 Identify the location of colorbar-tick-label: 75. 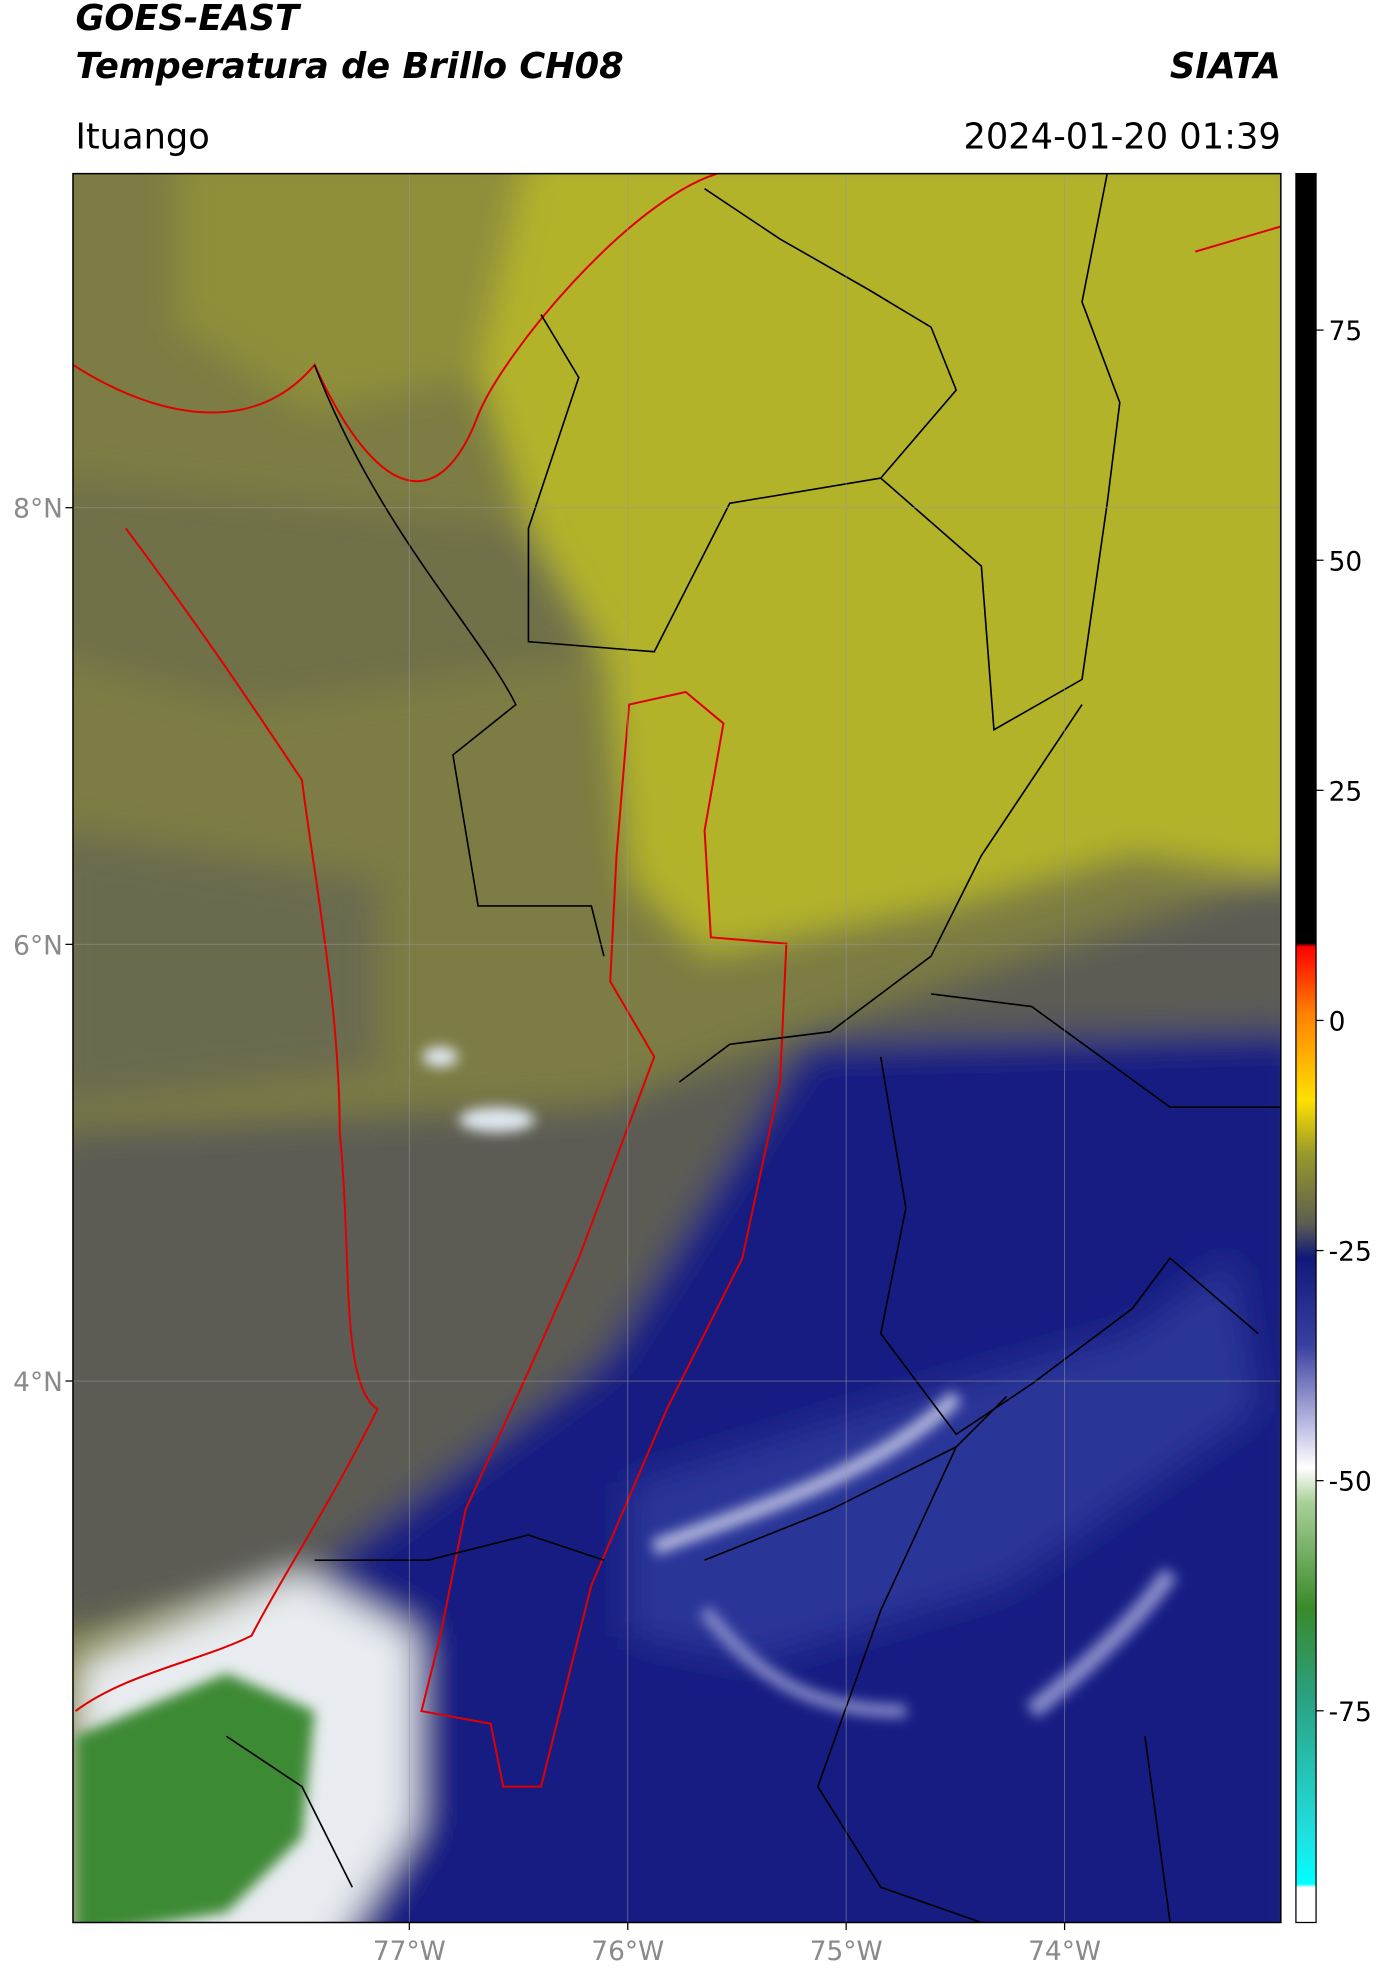
(1346, 331).